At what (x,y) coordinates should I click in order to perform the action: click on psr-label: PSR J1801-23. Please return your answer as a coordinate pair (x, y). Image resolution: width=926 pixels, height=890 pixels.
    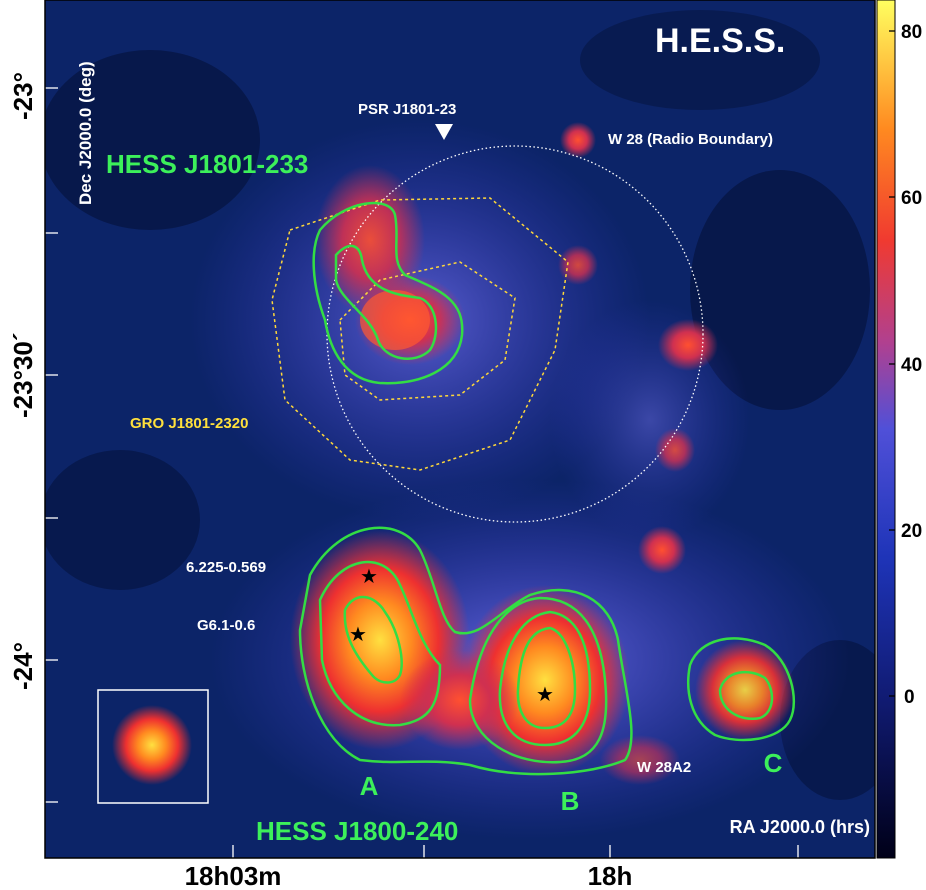
    Looking at the image, I should click on (407, 109).